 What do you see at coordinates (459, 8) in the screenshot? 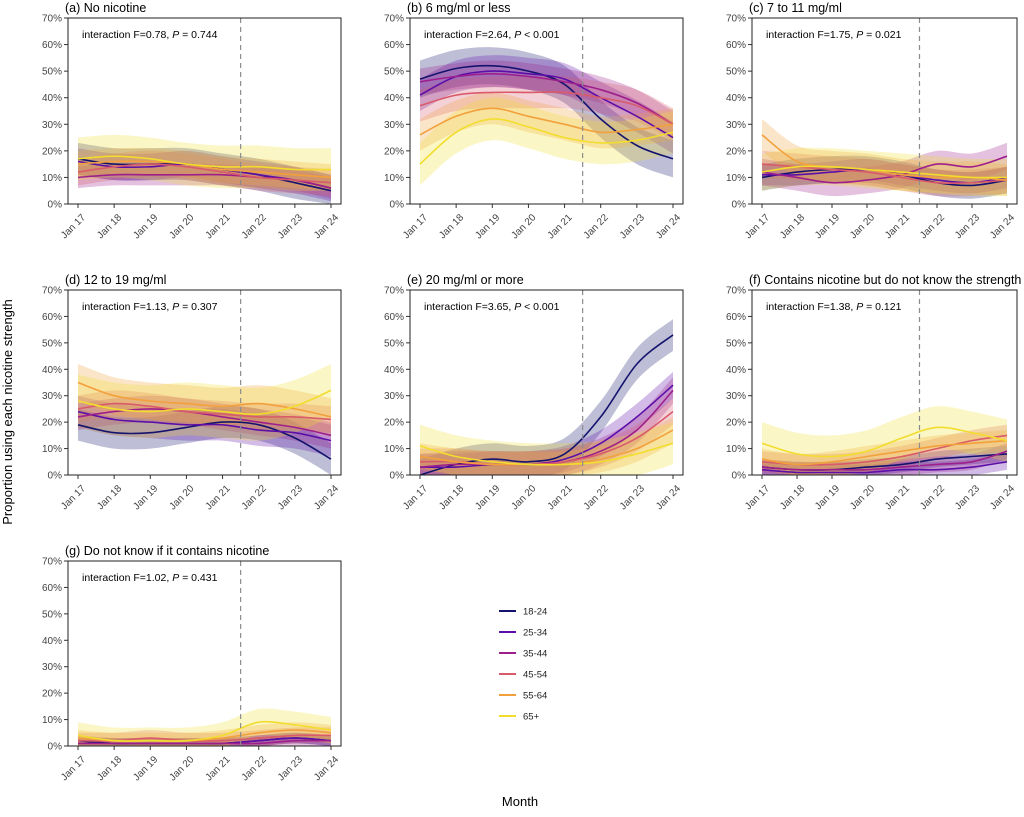
I see `panel-title: (b) 6 mg/ml or less` at bounding box center [459, 8].